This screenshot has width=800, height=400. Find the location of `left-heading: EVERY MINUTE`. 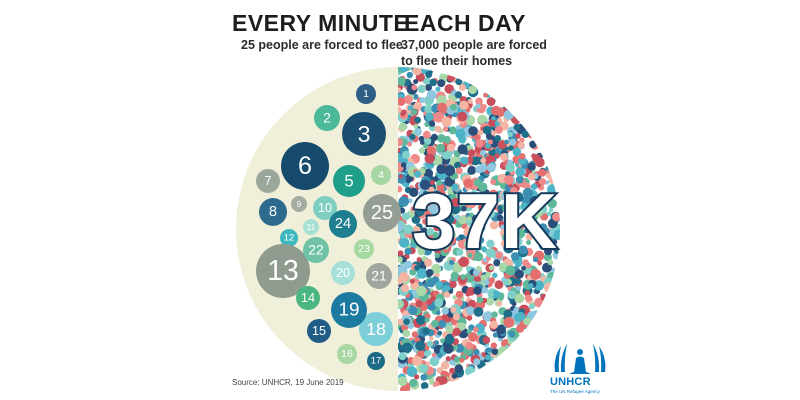

left-heading: EVERY MINUTE is located at coordinates (321, 23).